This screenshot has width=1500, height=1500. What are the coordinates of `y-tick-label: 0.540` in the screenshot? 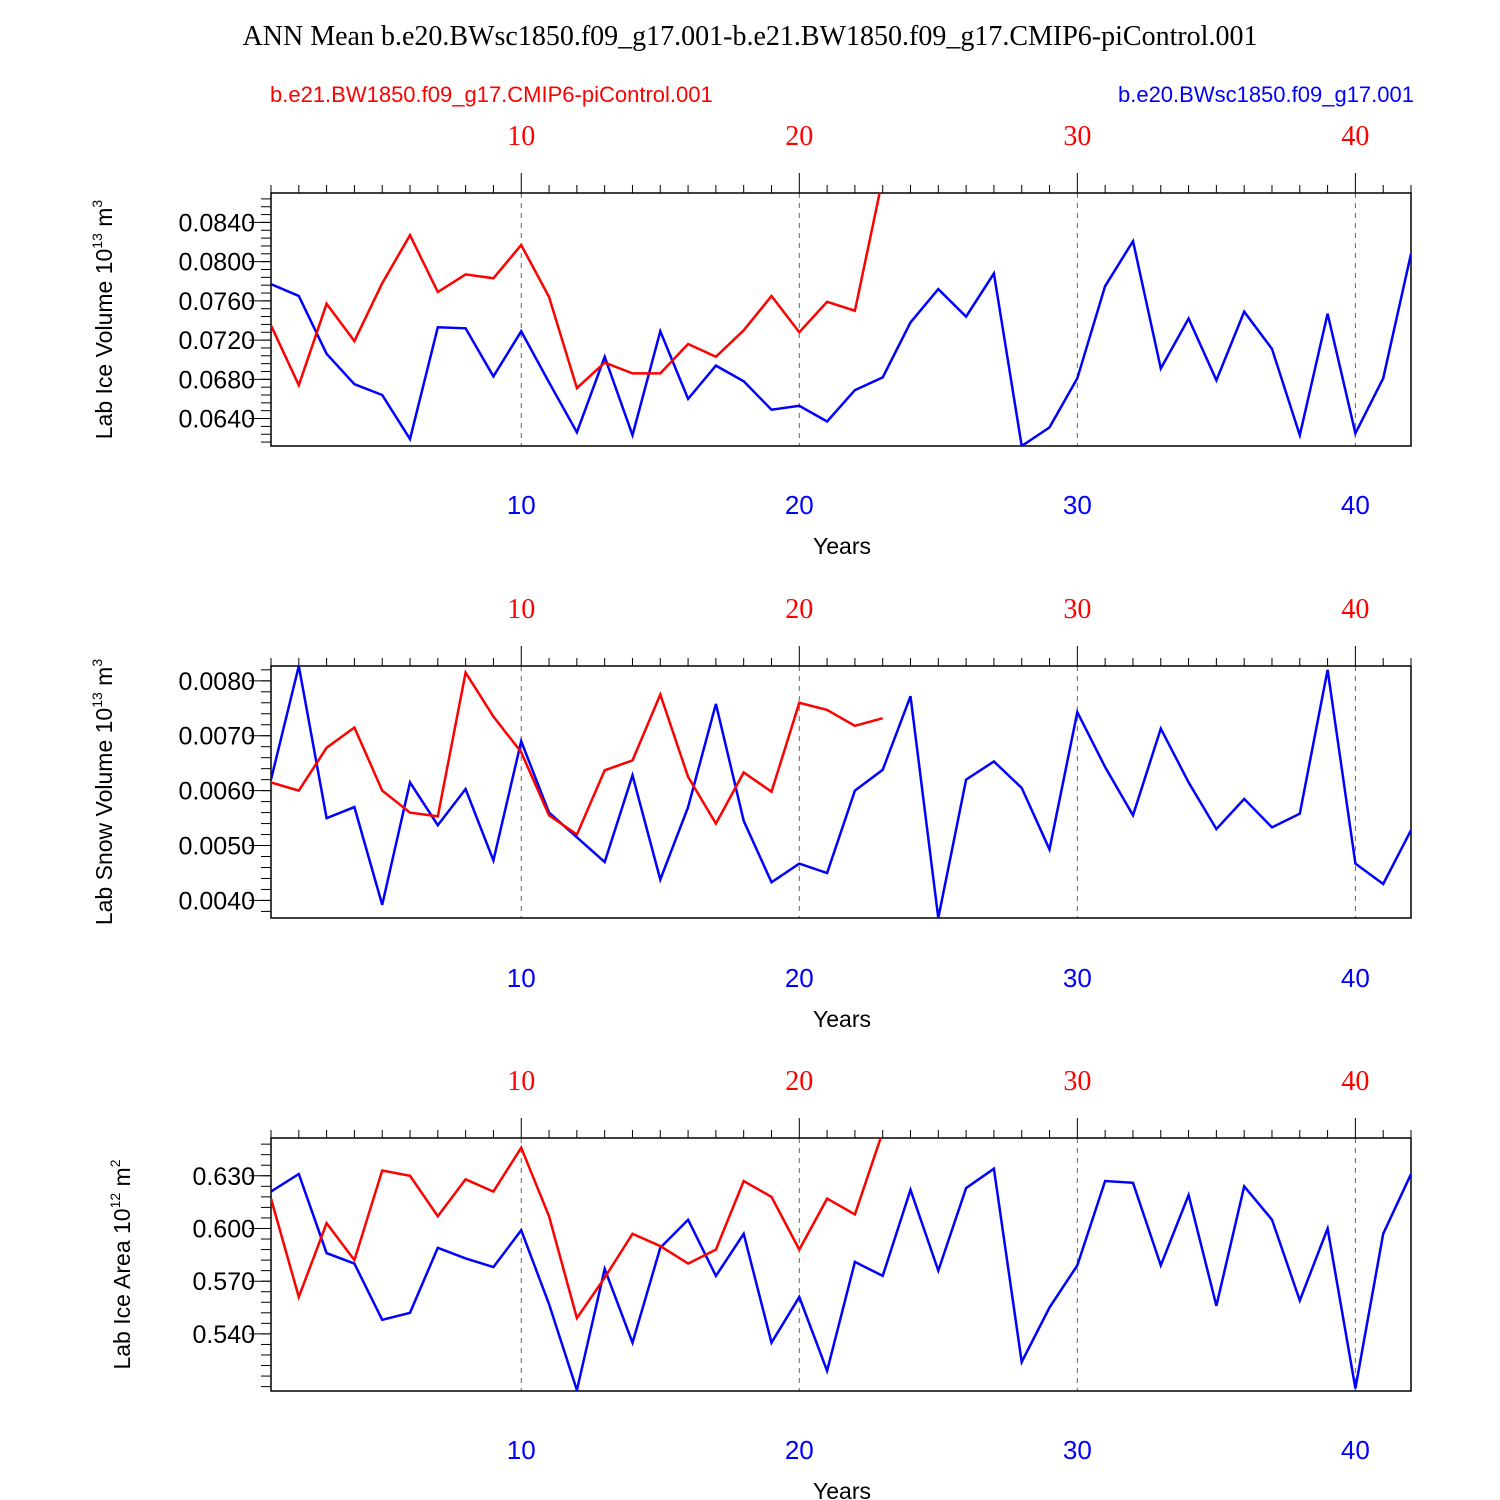 It's located at (223, 1335).